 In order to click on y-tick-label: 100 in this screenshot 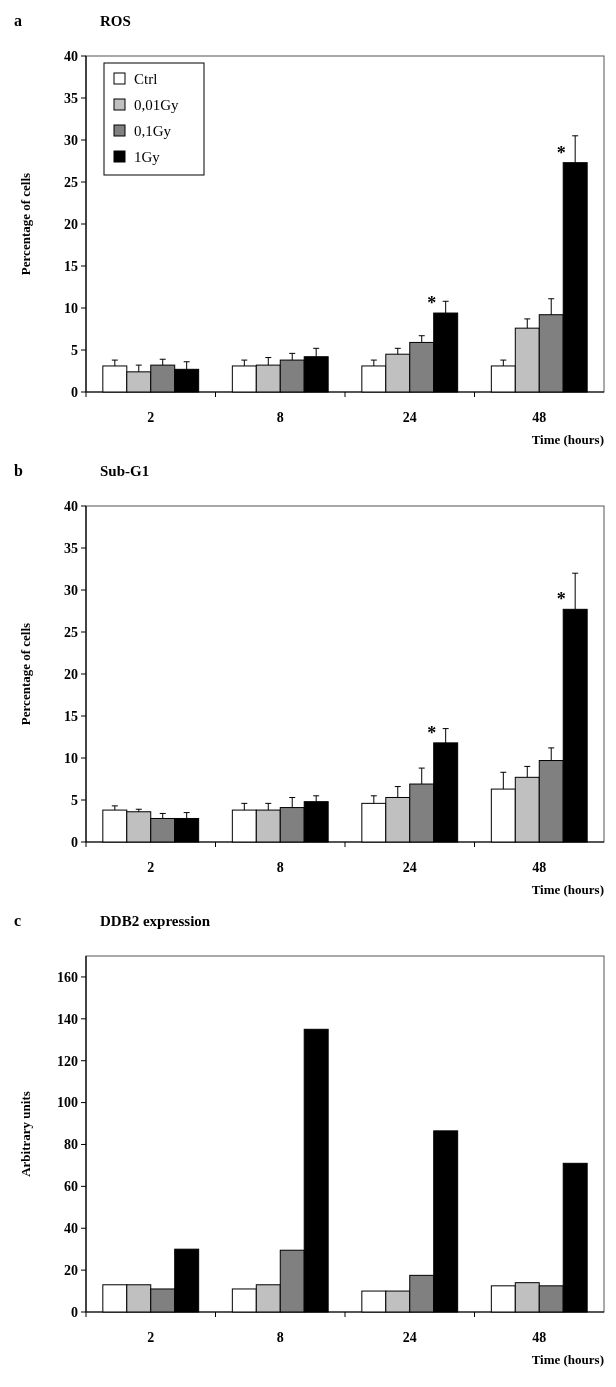, I will do `click(67, 1103)`.